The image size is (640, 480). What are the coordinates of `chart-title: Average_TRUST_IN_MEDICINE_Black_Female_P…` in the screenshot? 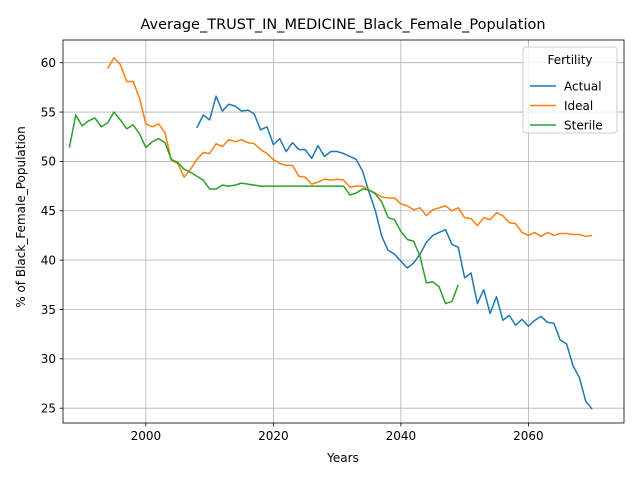 It's located at (342, 25).